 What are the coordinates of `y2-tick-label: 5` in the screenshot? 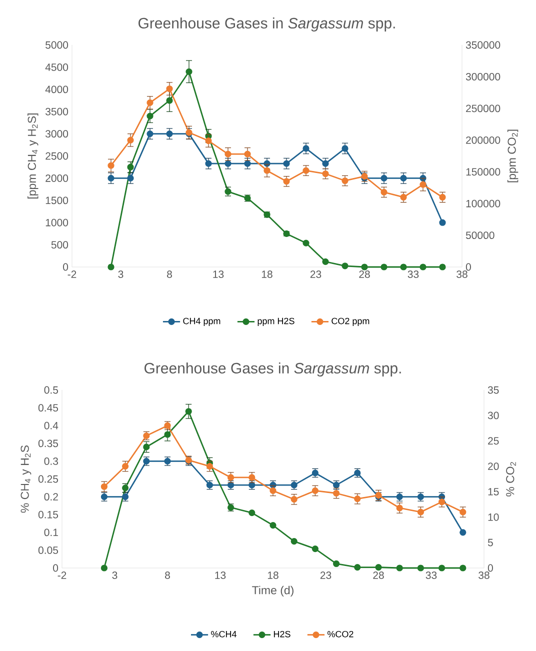 It's located at (490, 542).